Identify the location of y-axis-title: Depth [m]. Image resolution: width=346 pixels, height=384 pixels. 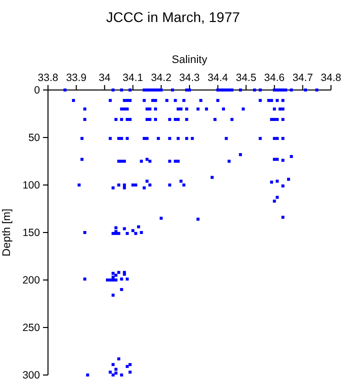
(7, 232).